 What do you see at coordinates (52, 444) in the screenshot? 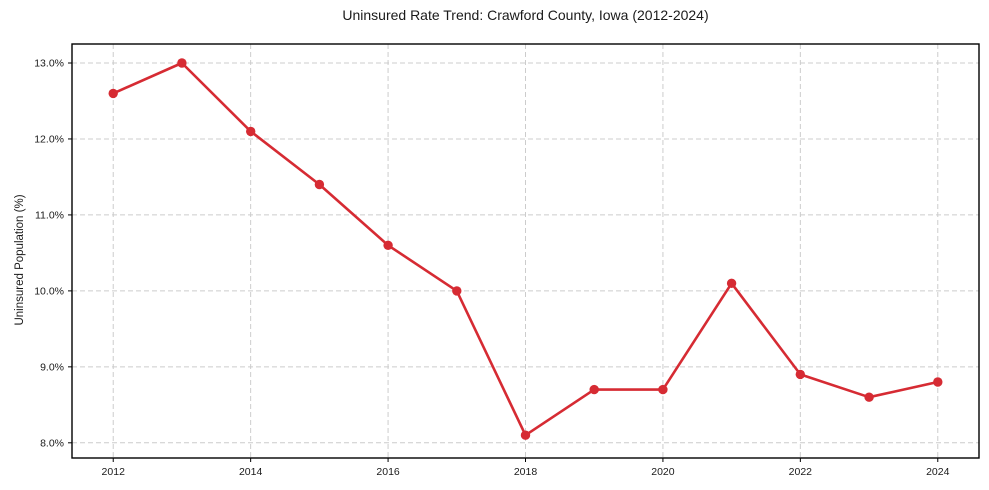
I see `y-tick-label: 8.0%` at bounding box center [52, 444].